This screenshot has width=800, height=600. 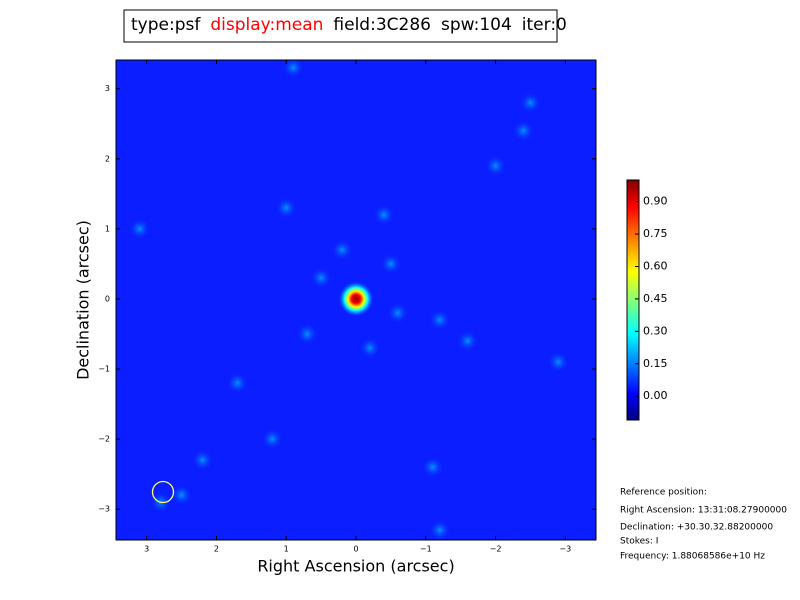 What do you see at coordinates (663, 493) in the screenshot?
I see `annotation: Reference position:` at bounding box center [663, 493].